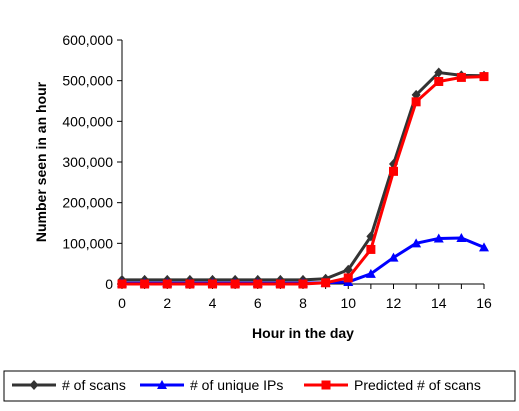 This screenshot has width=519, height=411. What do you see at coordinates (417, 385) in the screenshot?
I see `legend-label: Predicted # of scans` at bounding box center [417, 385].